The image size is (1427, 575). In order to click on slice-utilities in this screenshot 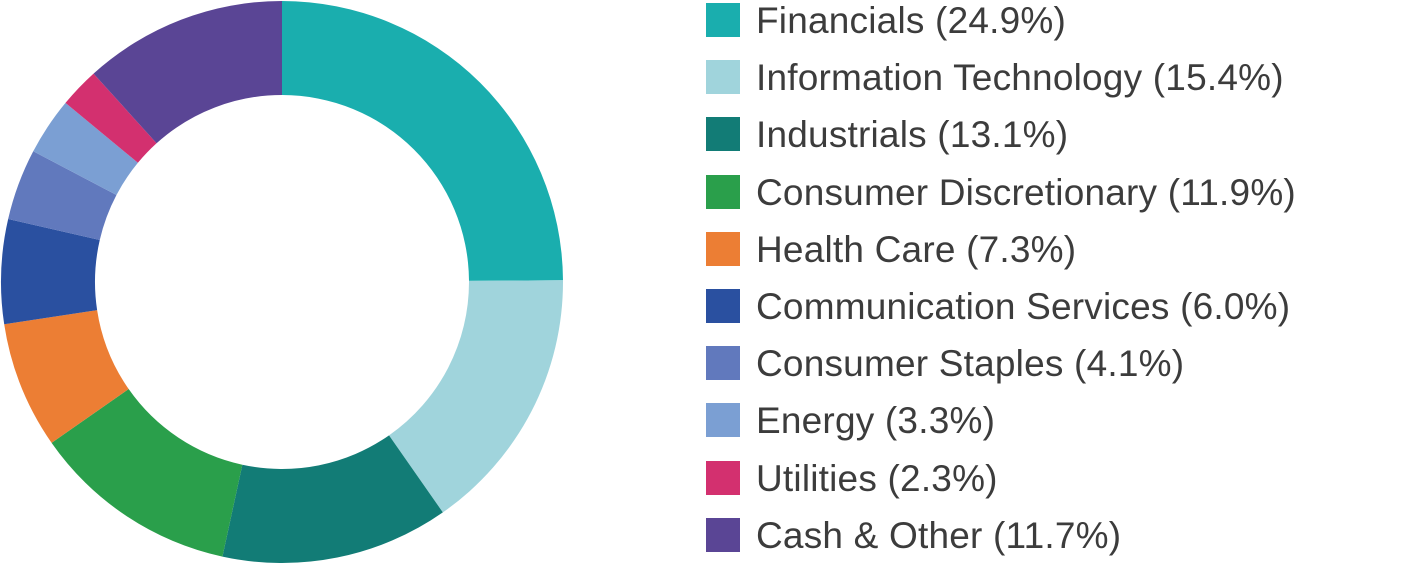, I will do `click(111, 118)`.